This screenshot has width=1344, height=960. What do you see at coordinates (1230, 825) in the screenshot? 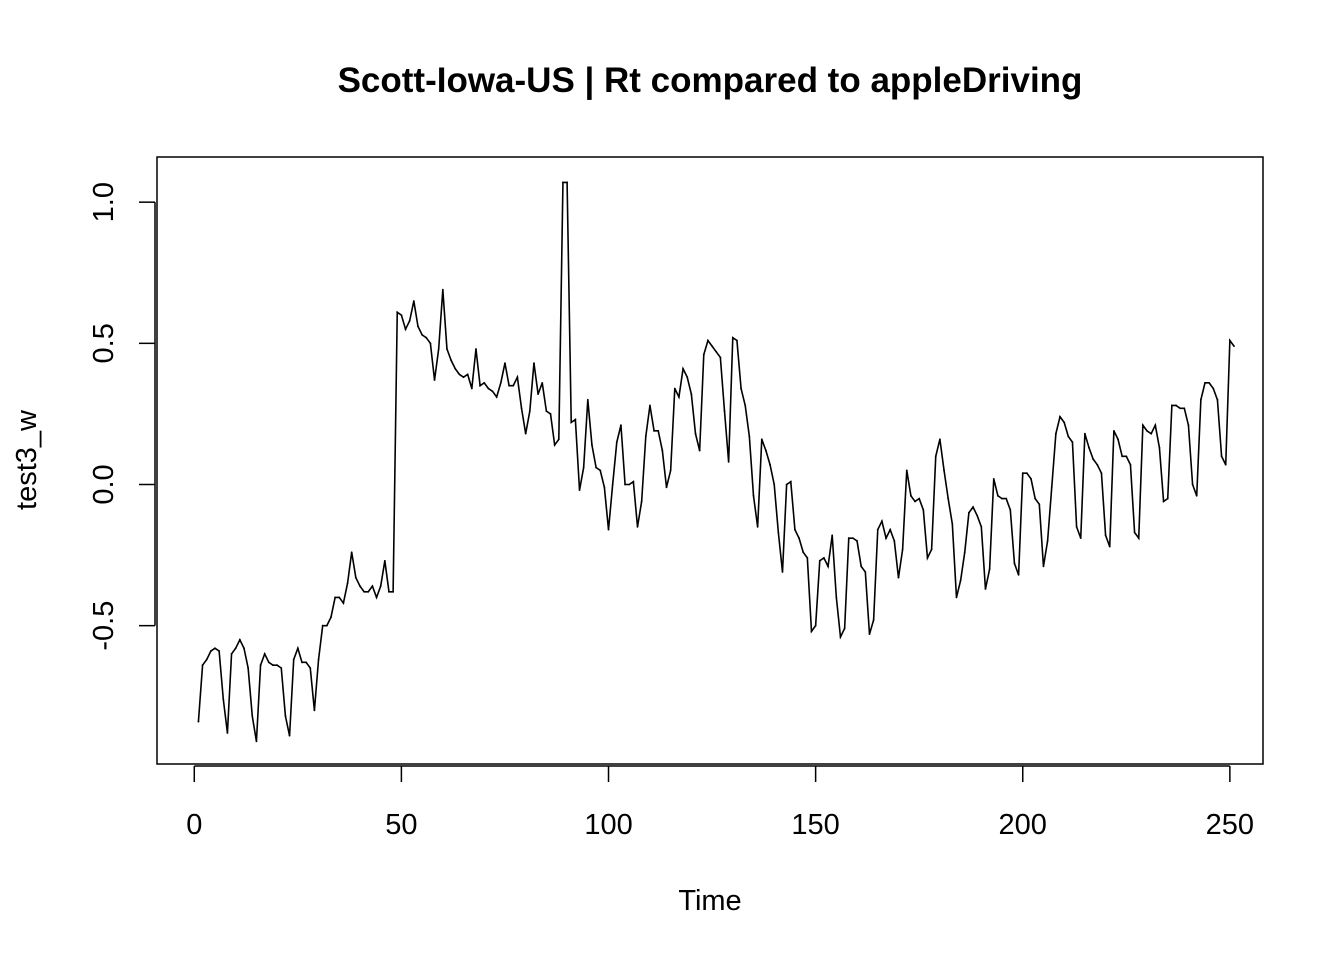
I see `x-tick-label: 250` at bounding box center [1230, 825].